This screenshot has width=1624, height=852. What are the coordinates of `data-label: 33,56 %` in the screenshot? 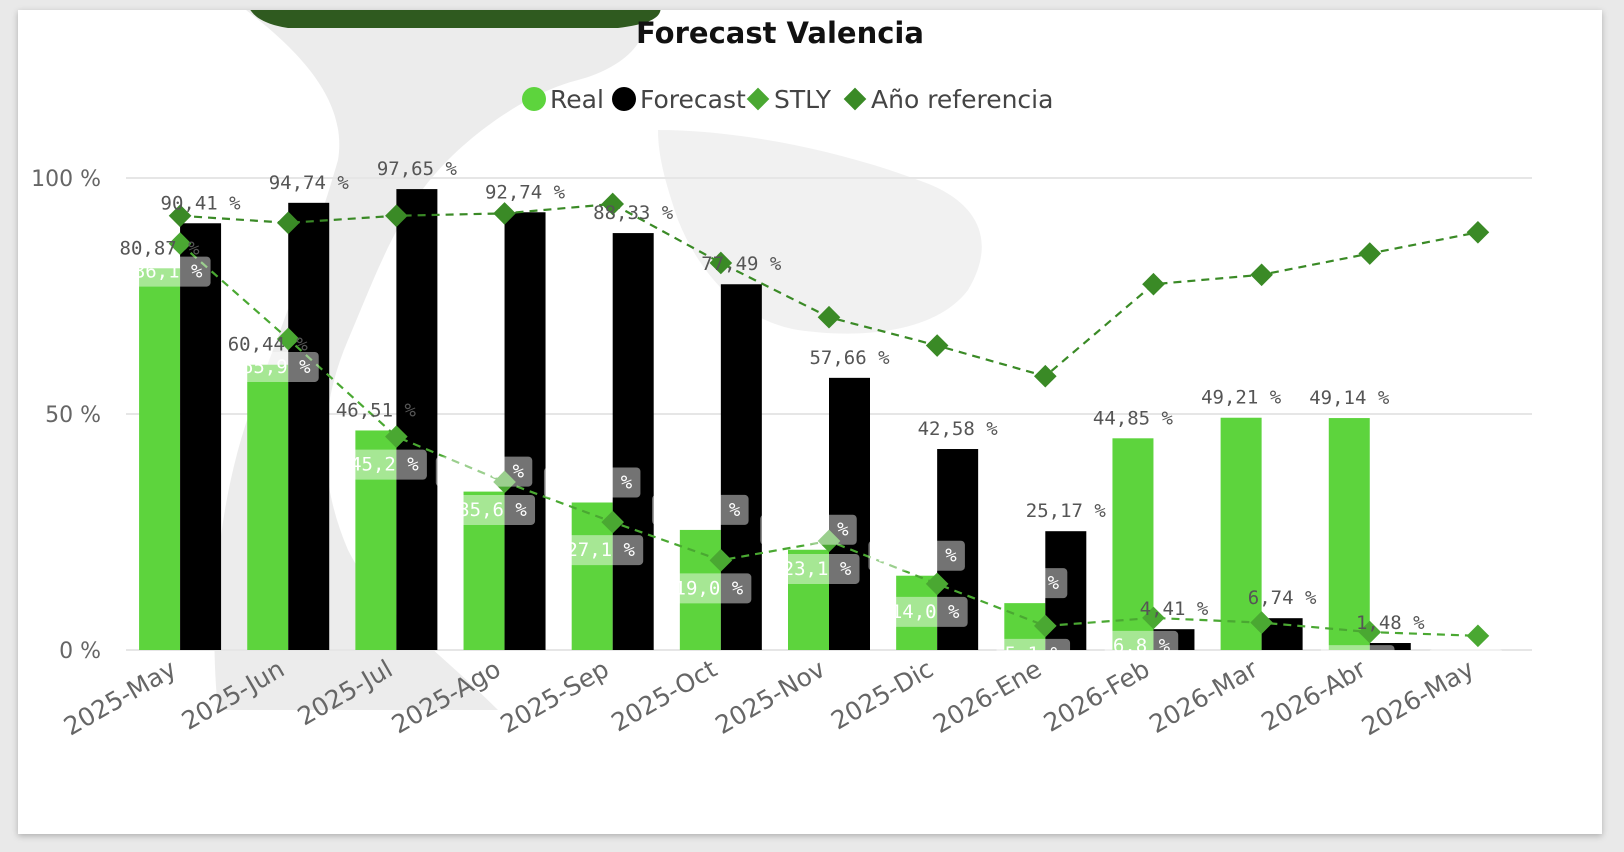 It's located at (484, 472).